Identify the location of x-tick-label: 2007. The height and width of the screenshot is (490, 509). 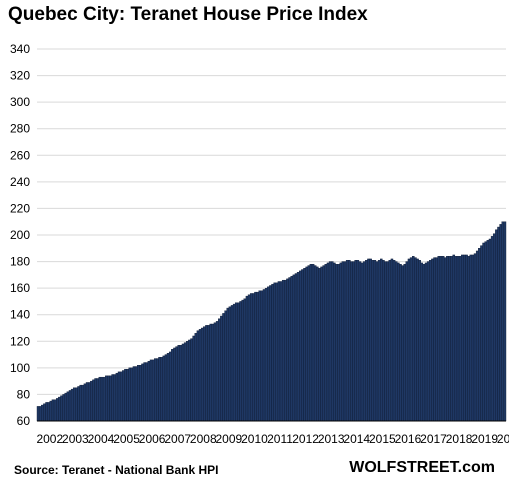
(177, 439).